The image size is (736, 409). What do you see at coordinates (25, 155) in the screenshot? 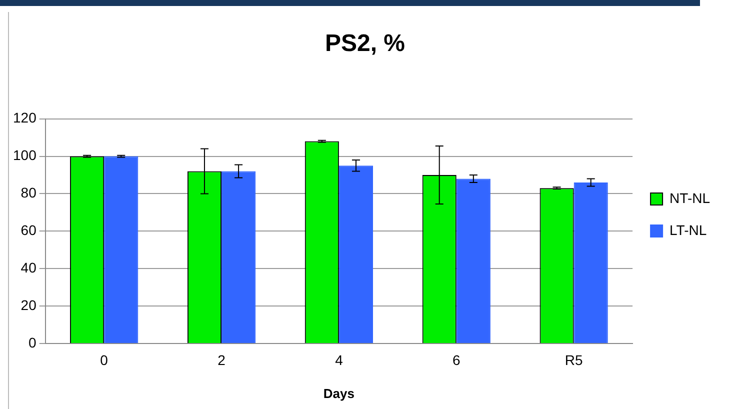
I see `y-tick-label: 100` at bounding box center [25, 155].